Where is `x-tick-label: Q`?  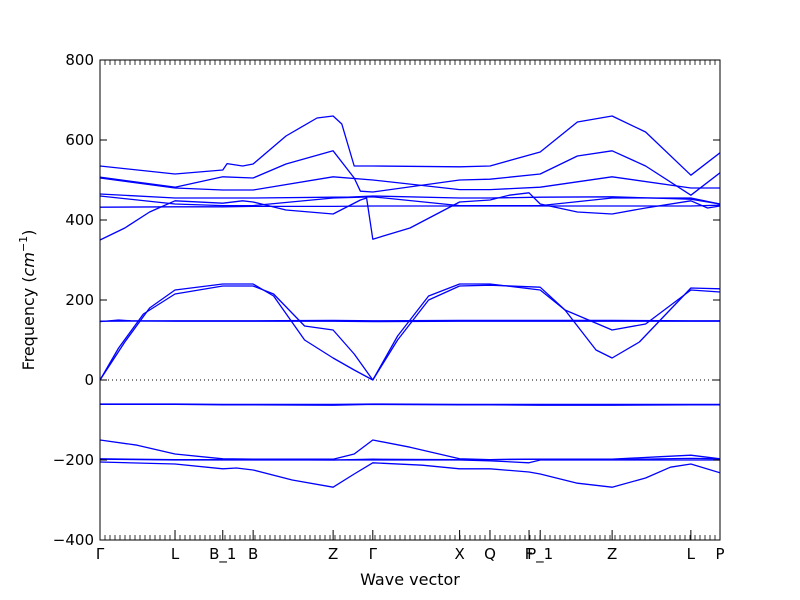 x-tick-label: Q is located at coordinates (490, 554).